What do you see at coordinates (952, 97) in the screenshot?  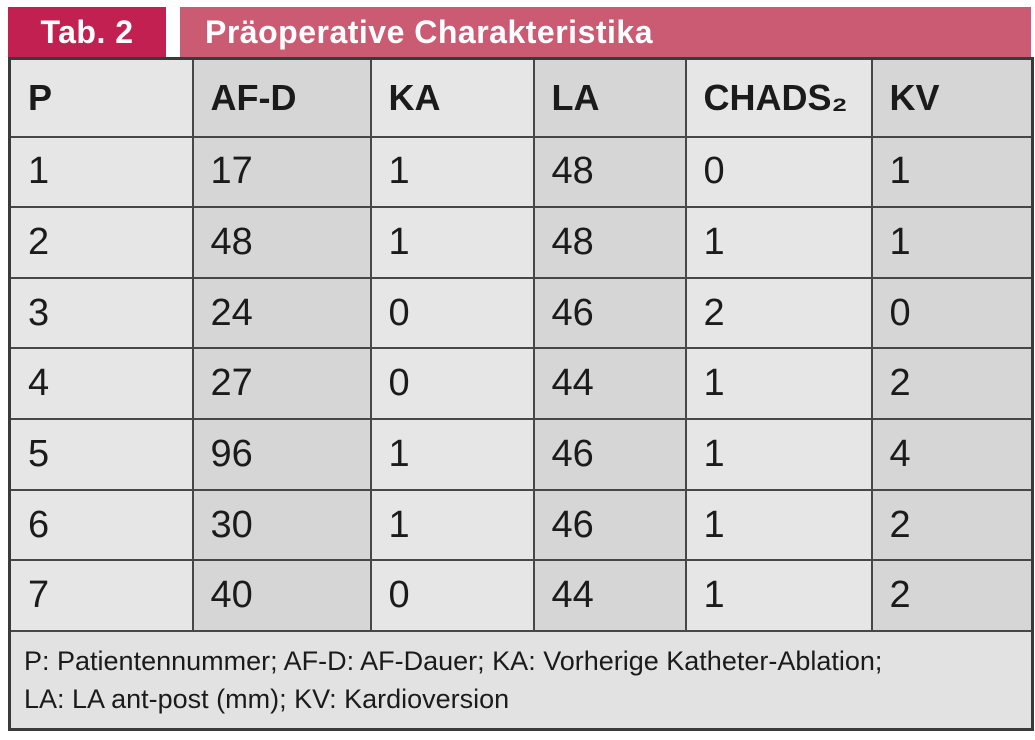 I see `column-header-cardioversion: KV` at bounding box center [952, 97].